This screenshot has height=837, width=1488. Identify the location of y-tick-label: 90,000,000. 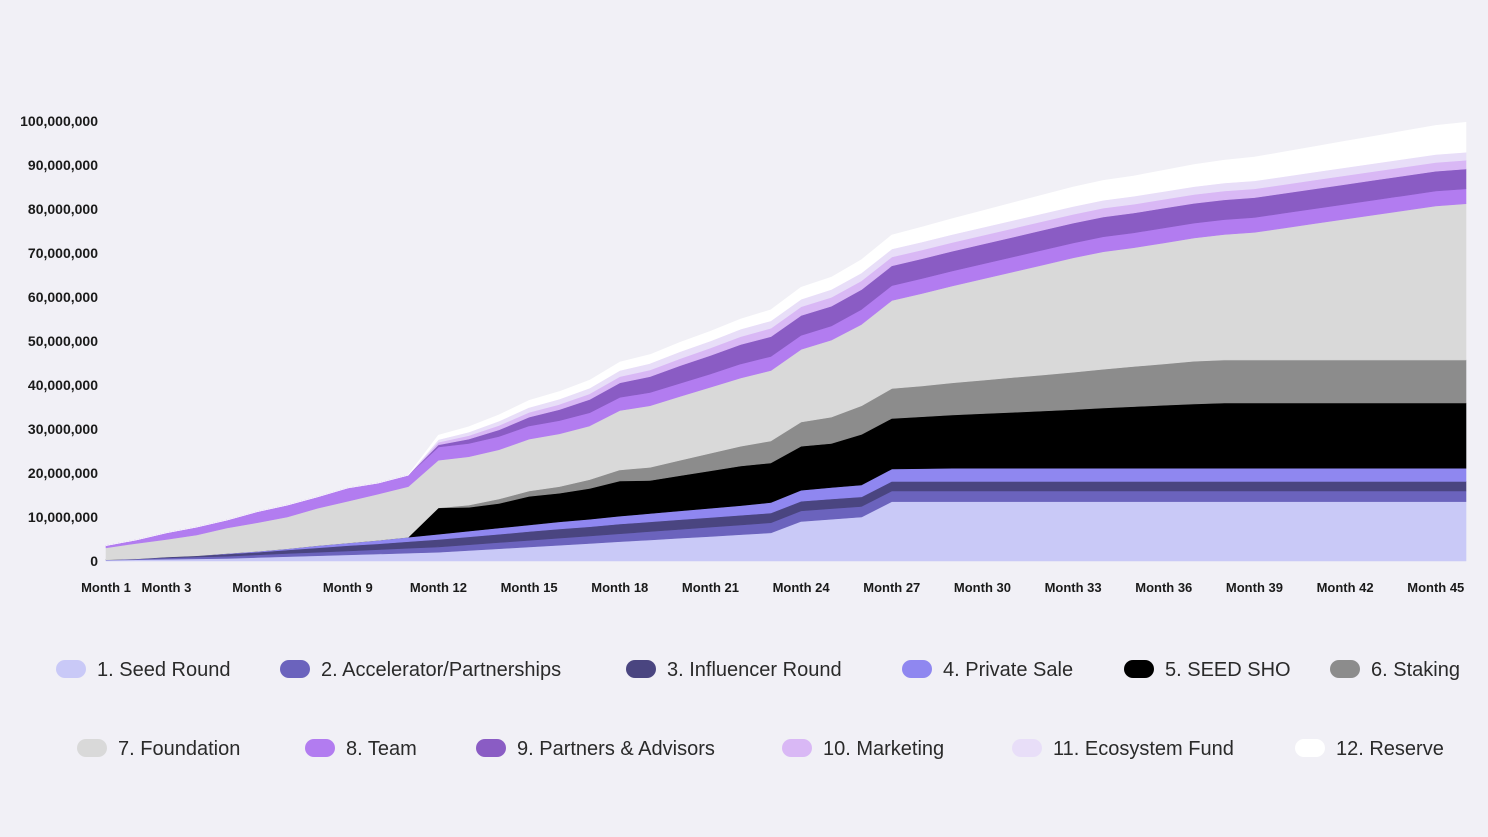
(63, 165).